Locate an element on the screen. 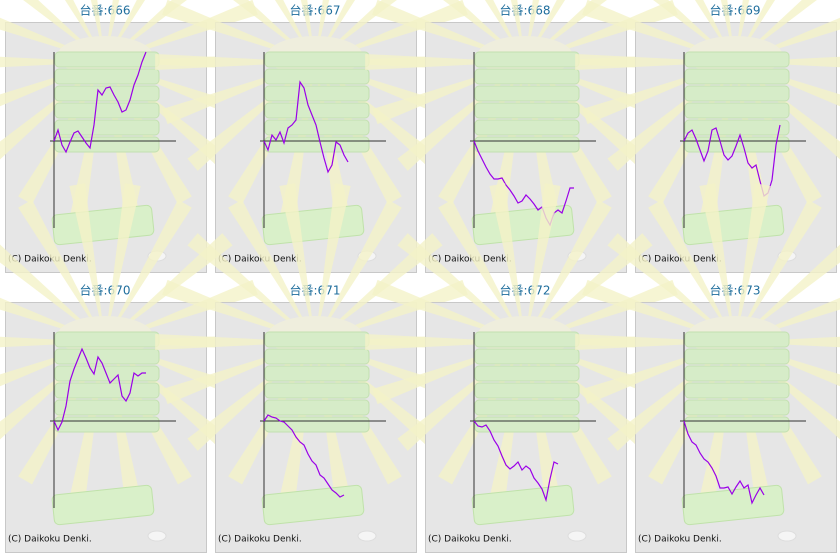 The image size is (840, 560). panel-title: 台番:670 is located at coordinates (105, 290).